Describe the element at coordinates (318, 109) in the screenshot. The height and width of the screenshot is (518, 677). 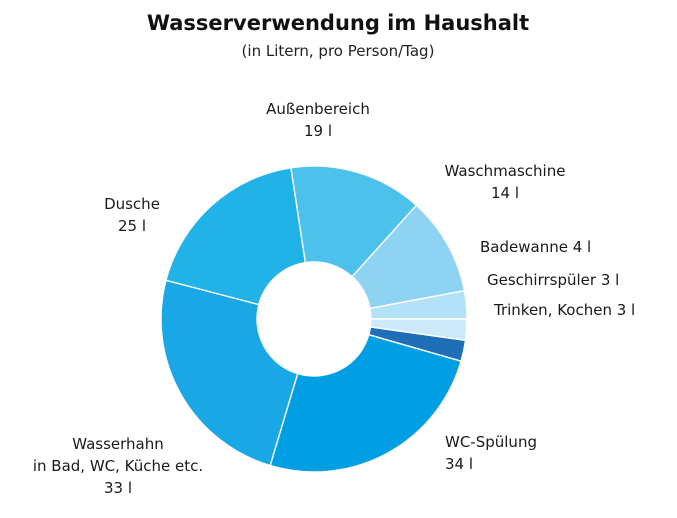
I see `slice-label-line: Außenbereich` at that location.